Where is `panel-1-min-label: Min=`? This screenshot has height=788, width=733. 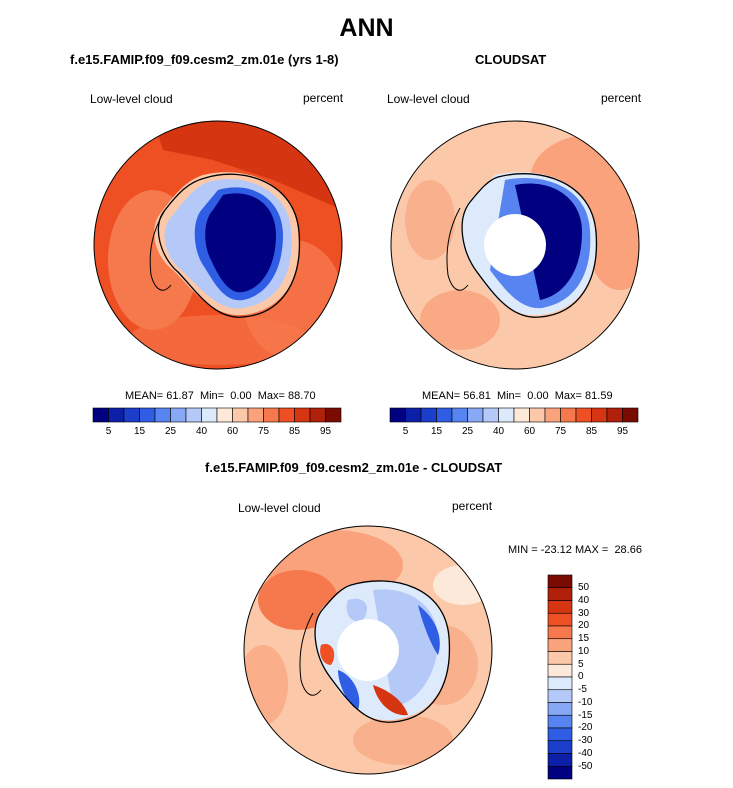
panel-1-min-label: Min= is located at coordinates (212, 396).